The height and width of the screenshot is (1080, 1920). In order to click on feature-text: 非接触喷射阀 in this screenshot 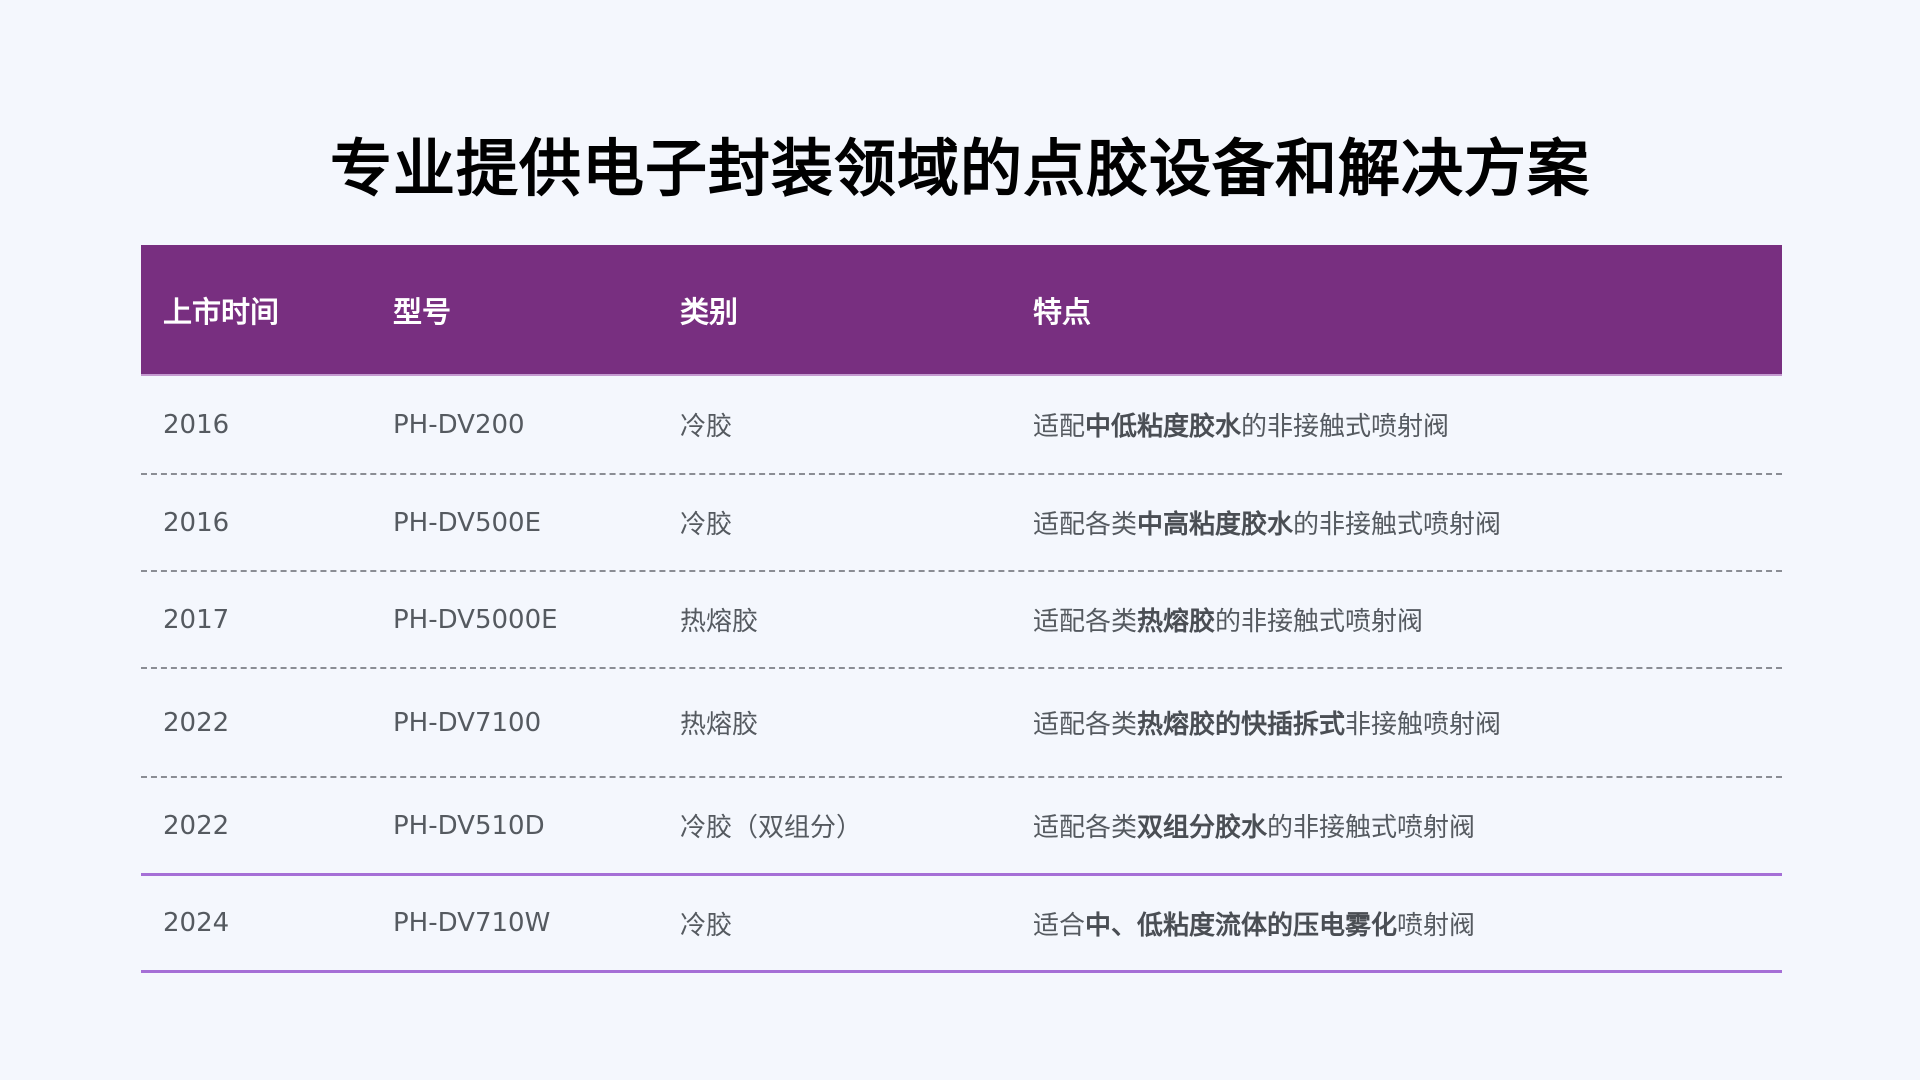, I will do `click(1423, 725)`.